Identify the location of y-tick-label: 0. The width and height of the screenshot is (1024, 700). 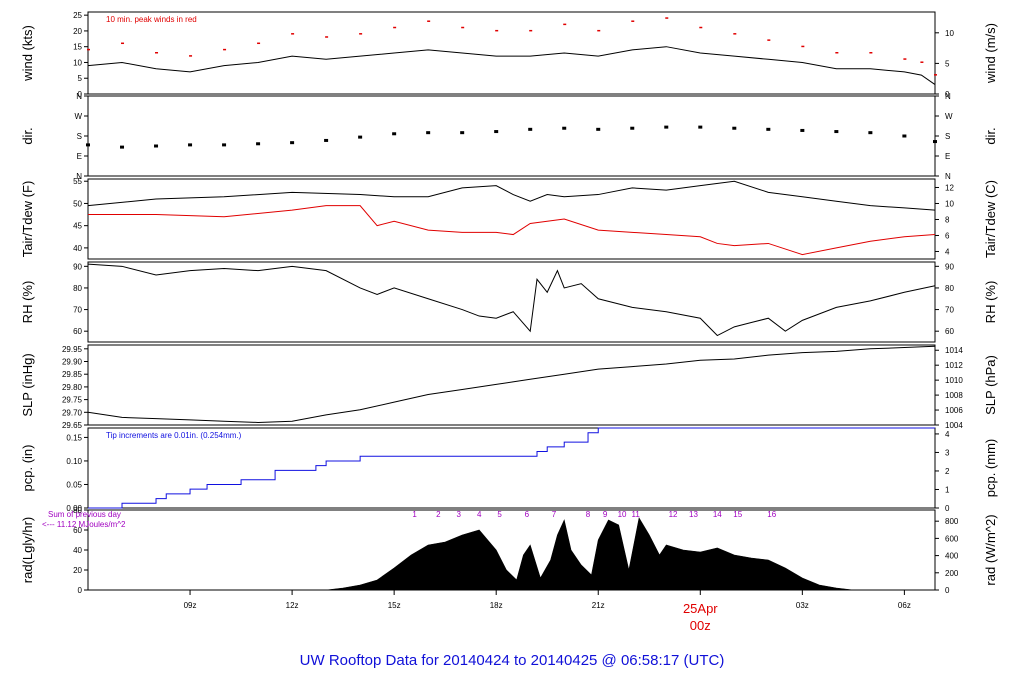
(80, 590).